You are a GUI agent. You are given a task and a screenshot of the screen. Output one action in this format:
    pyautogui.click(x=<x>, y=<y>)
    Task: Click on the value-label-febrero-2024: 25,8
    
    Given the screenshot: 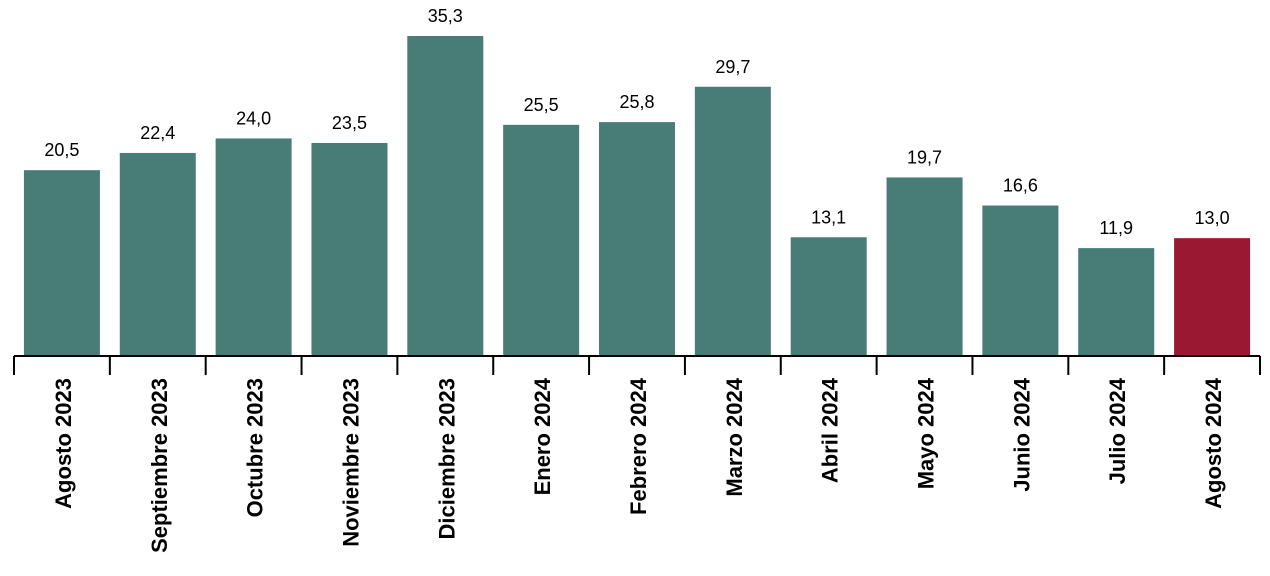 What is the action you would take?
    pyautogui.click(x=636, y=102)
    